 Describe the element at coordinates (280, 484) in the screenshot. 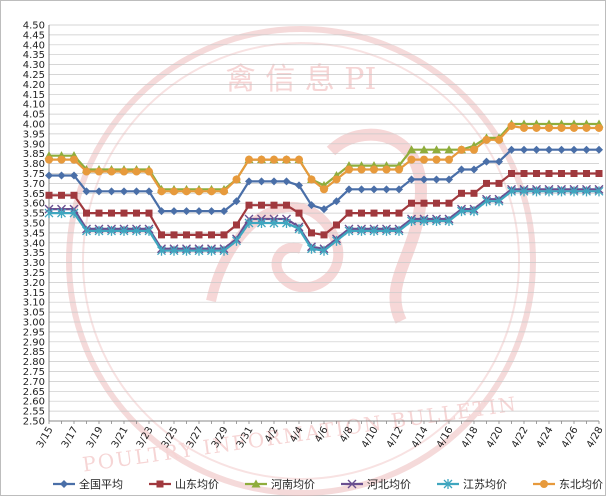

I see `legend-item: 河南均价` at that location.